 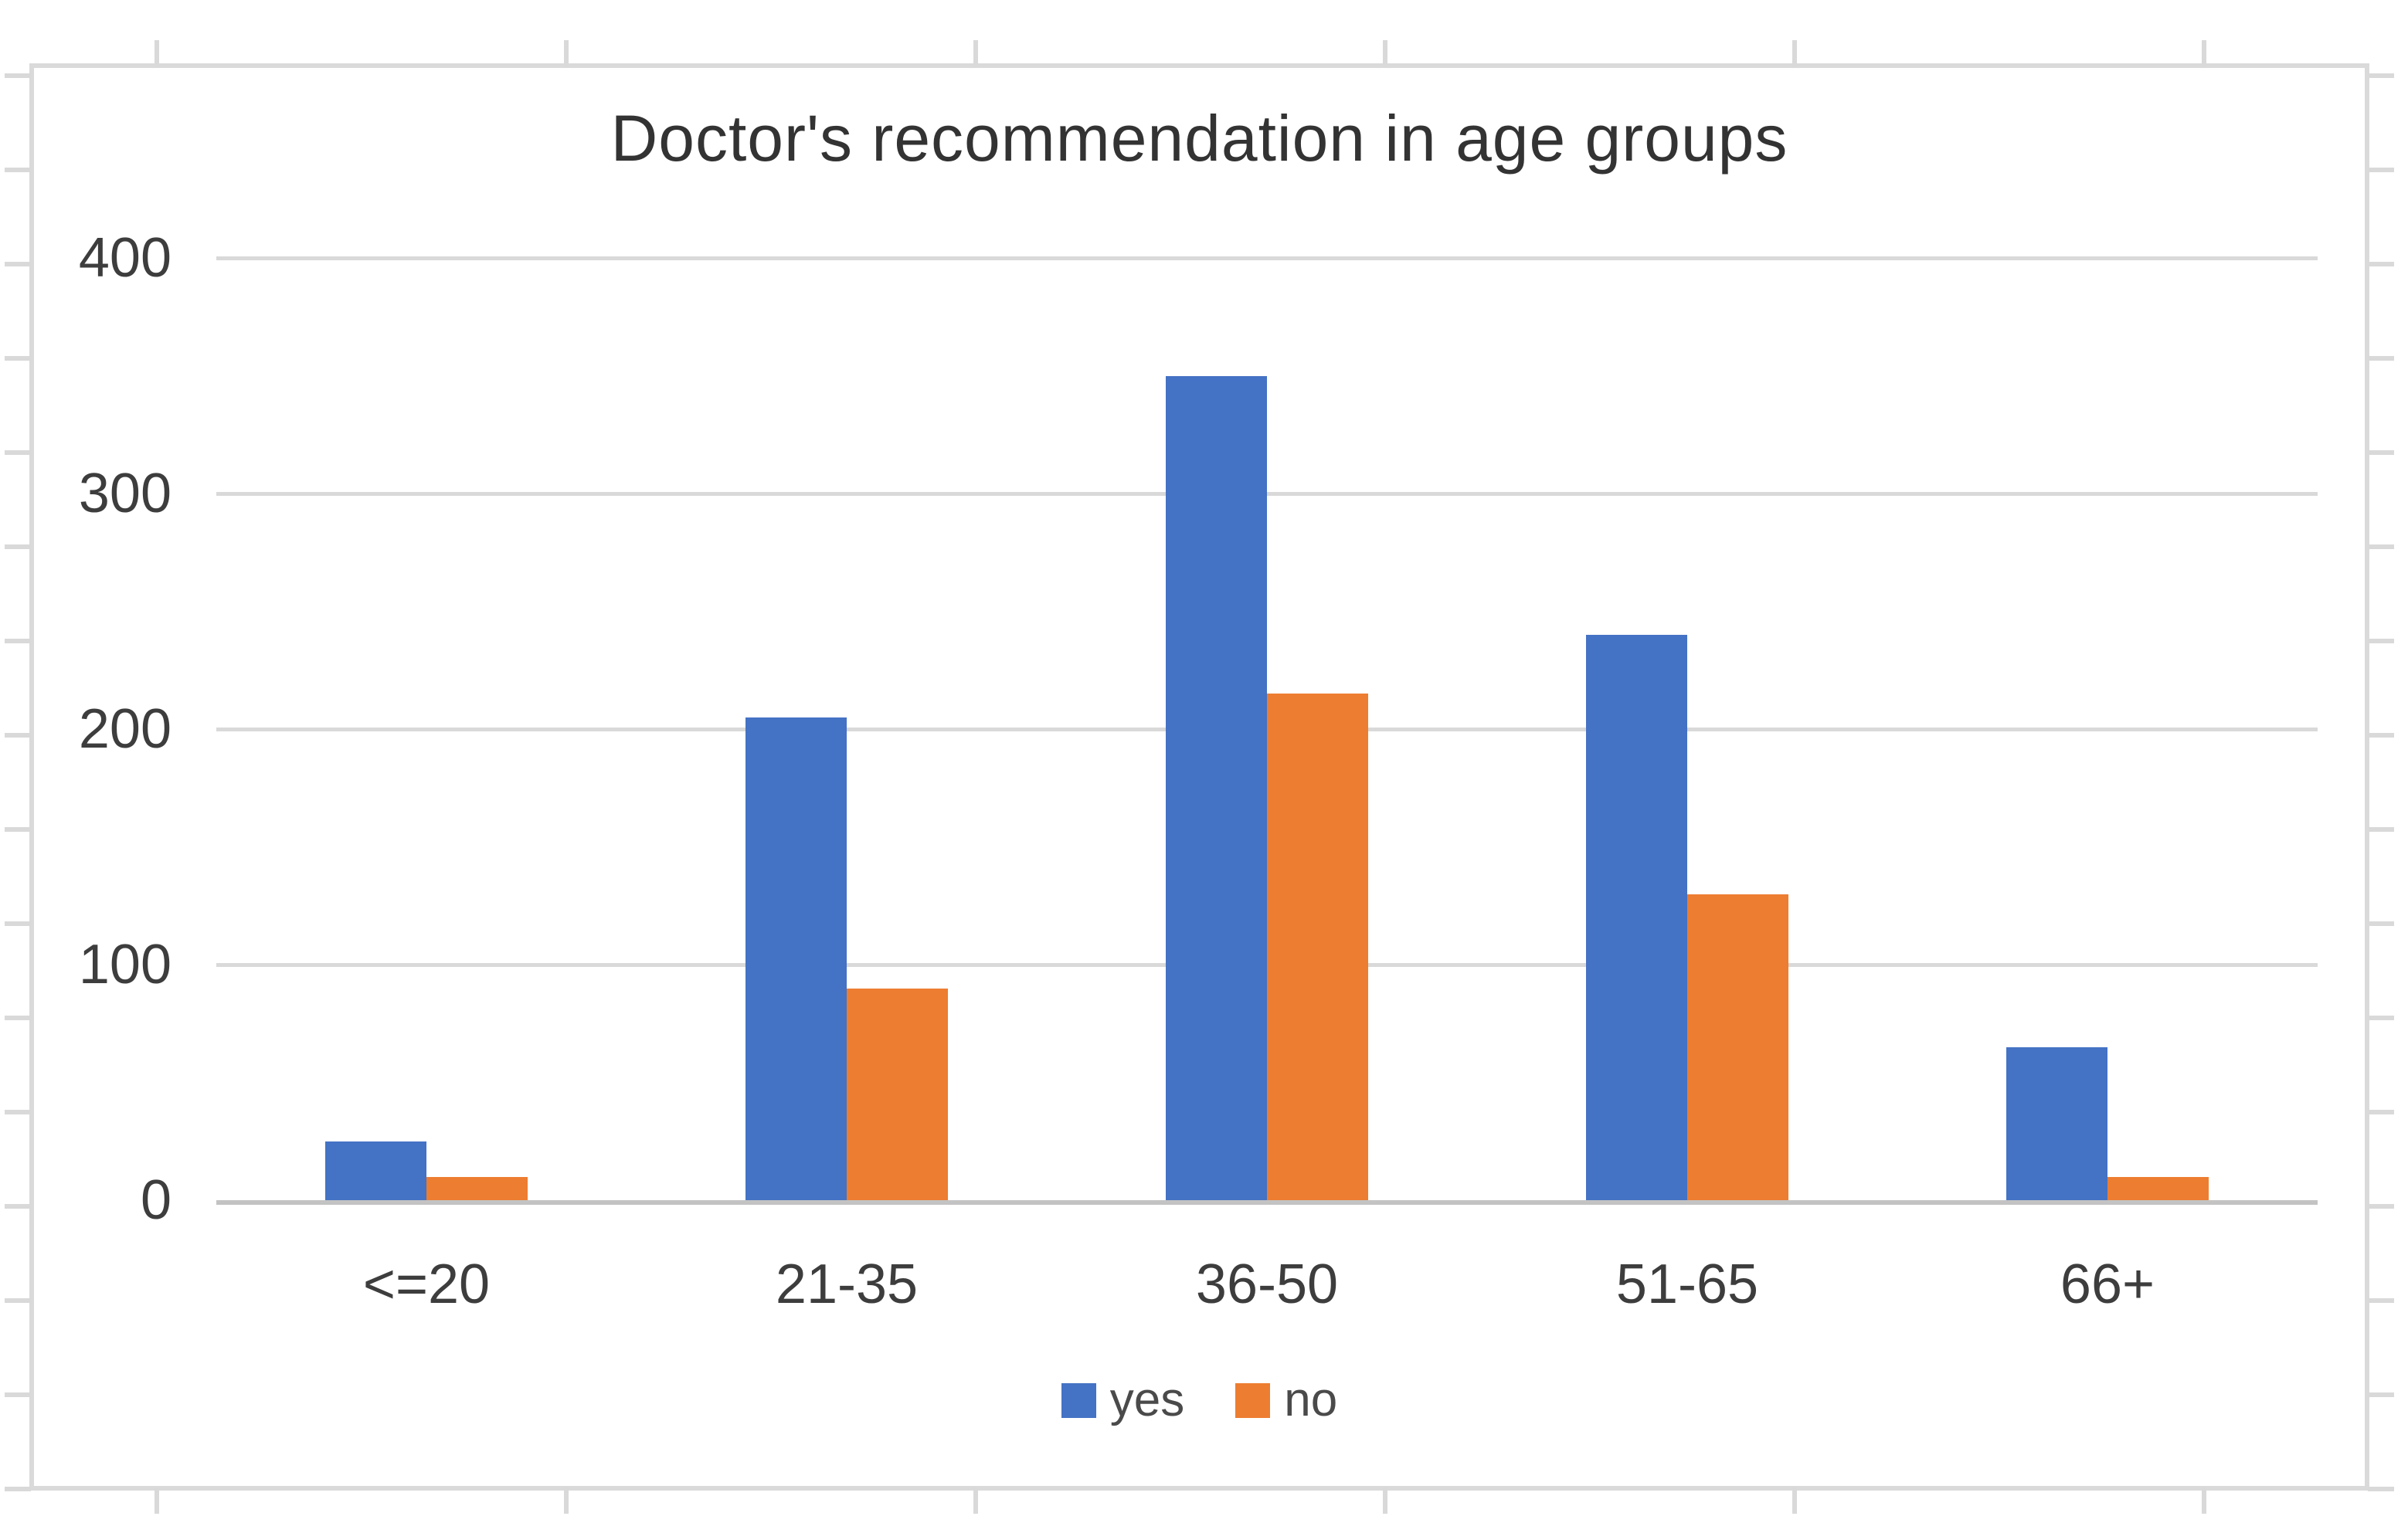 What do you see at coordinates (1199, 1400) in the screenshot?
I see `legend: yes no` at bounding box center [1199, 1400].